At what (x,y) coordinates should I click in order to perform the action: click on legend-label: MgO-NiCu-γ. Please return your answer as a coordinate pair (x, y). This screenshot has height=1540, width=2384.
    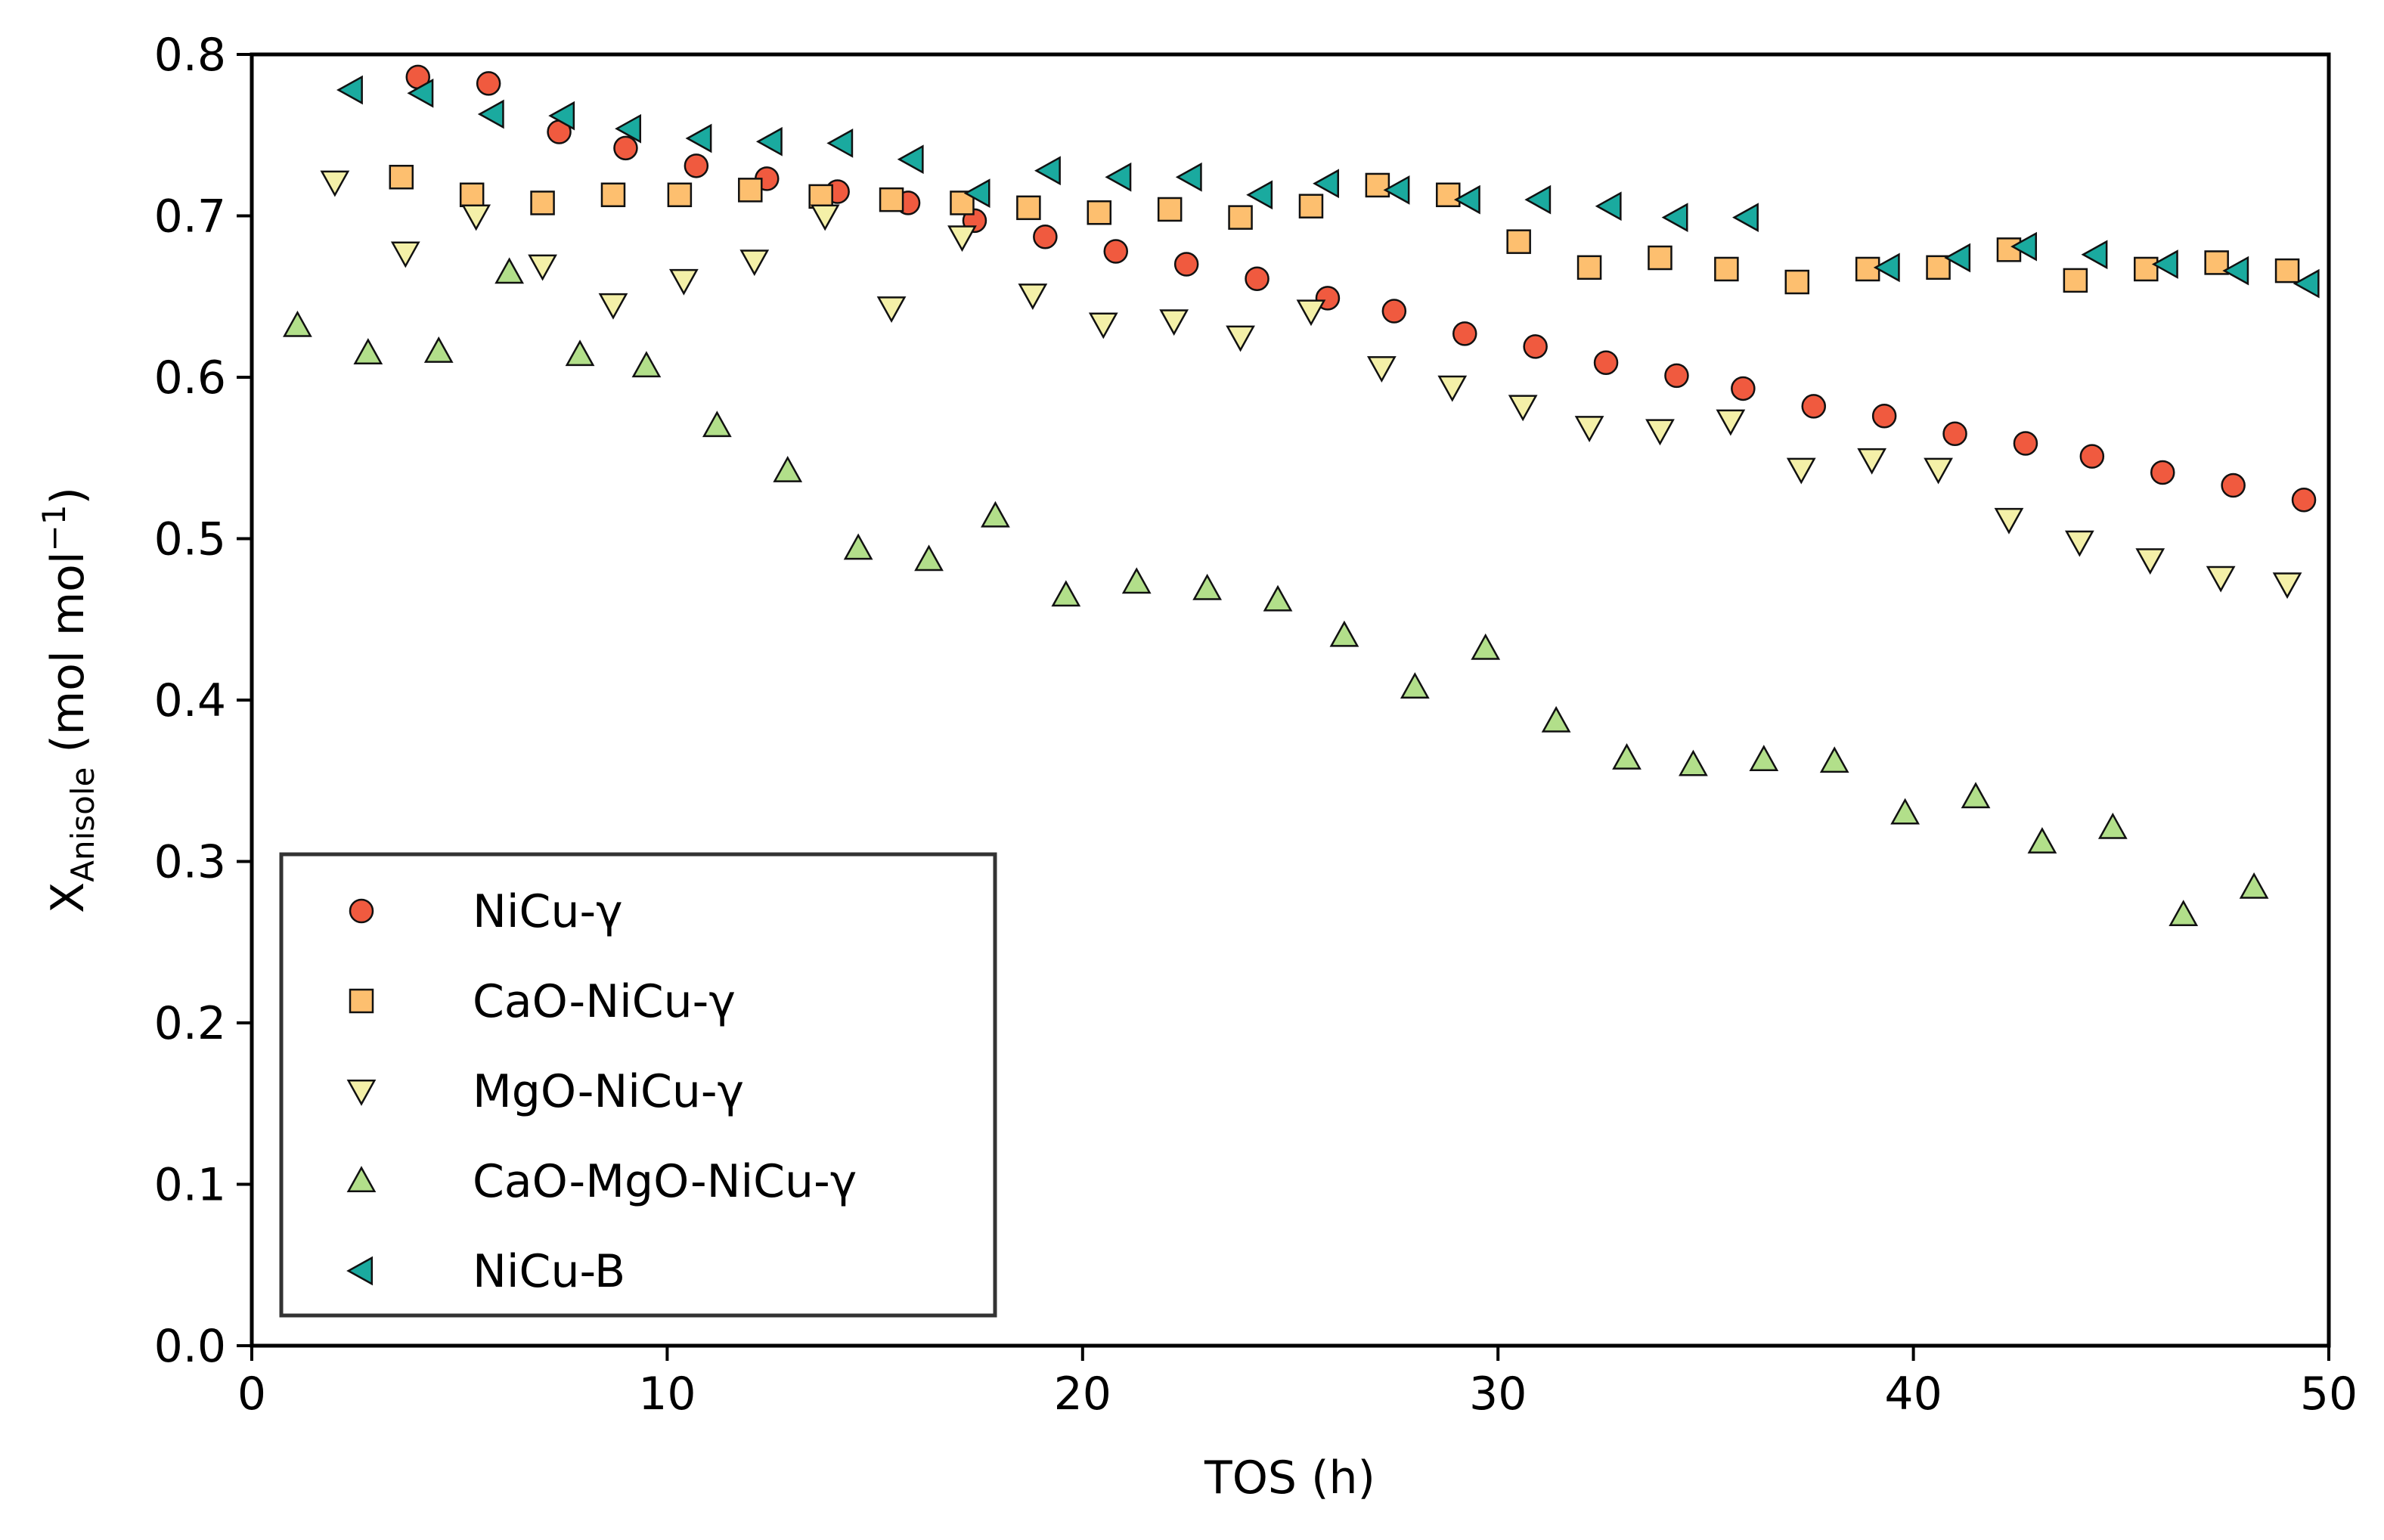
    Looking at the image, I should click on (608, 1091).